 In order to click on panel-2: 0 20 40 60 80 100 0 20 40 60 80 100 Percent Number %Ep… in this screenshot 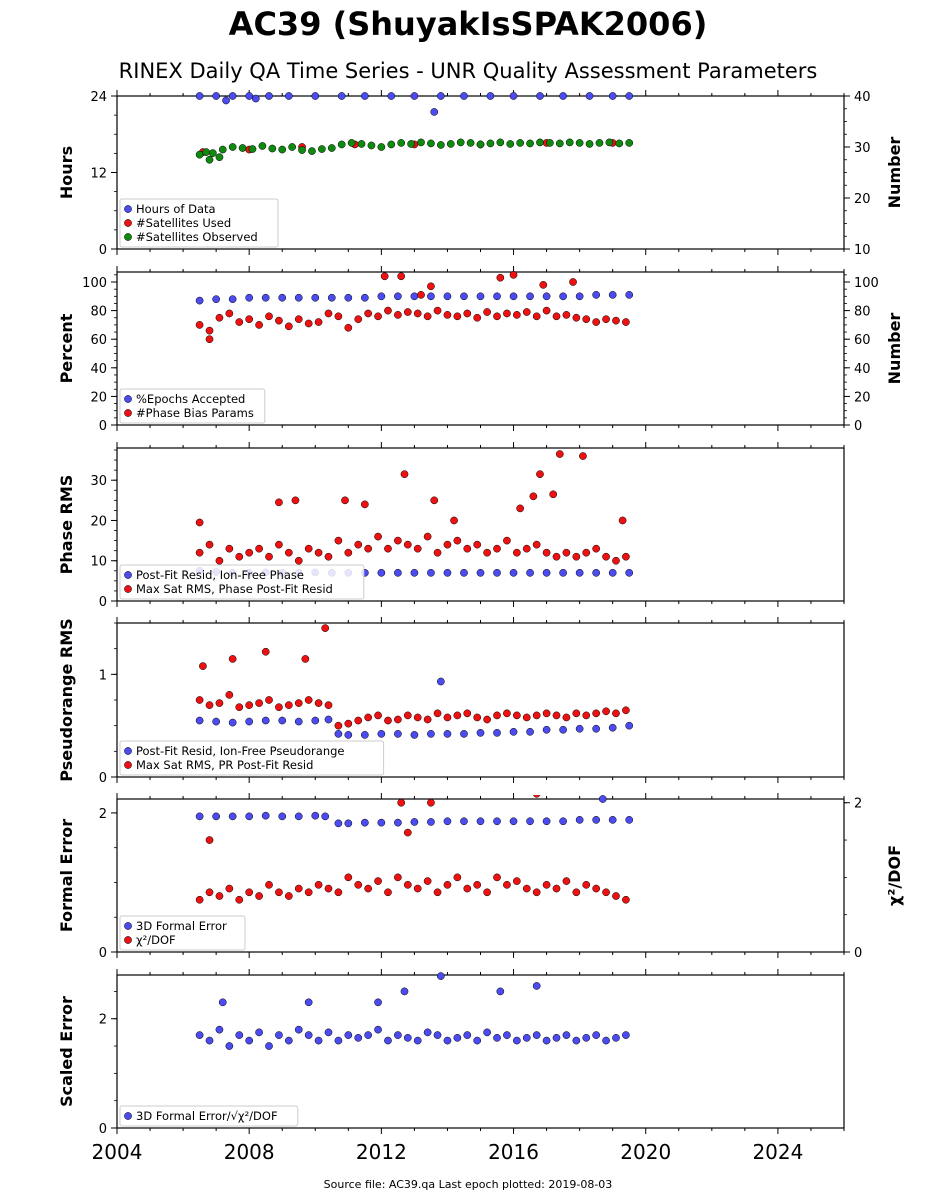, I will do `click(480, 350)`.